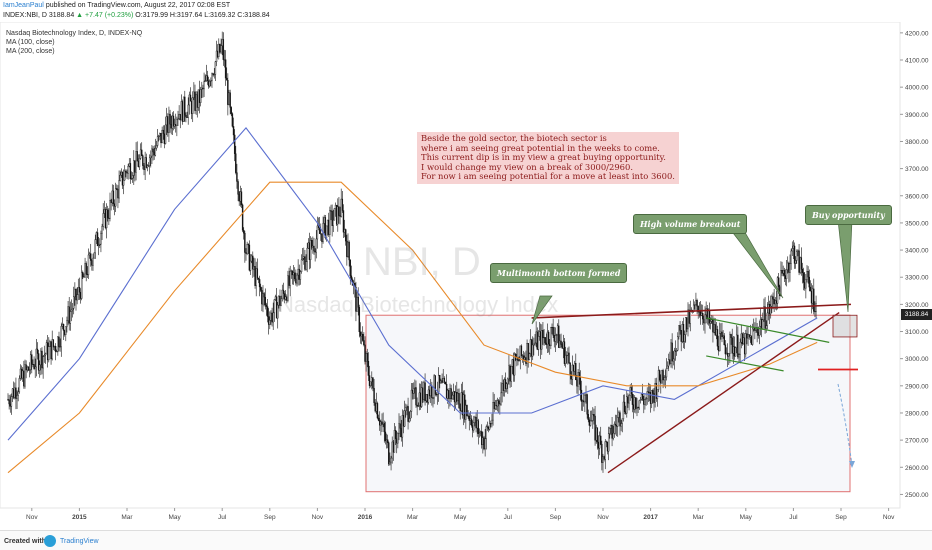  What do you see at coordinates (460, 517) in the screenshot?
I see `x-tick-label: May` at bounding box center [460, 517].